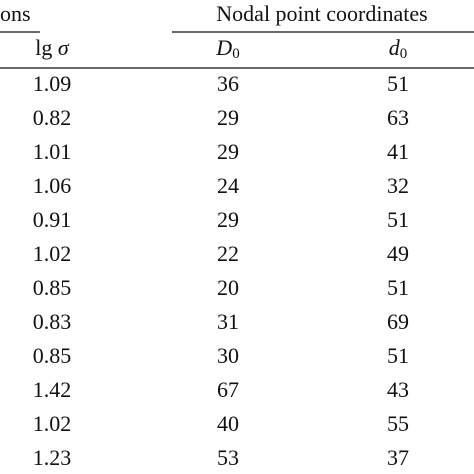 The image size is (474, 474). I want to click on sub-header-symbol: D, so click(223, 47).